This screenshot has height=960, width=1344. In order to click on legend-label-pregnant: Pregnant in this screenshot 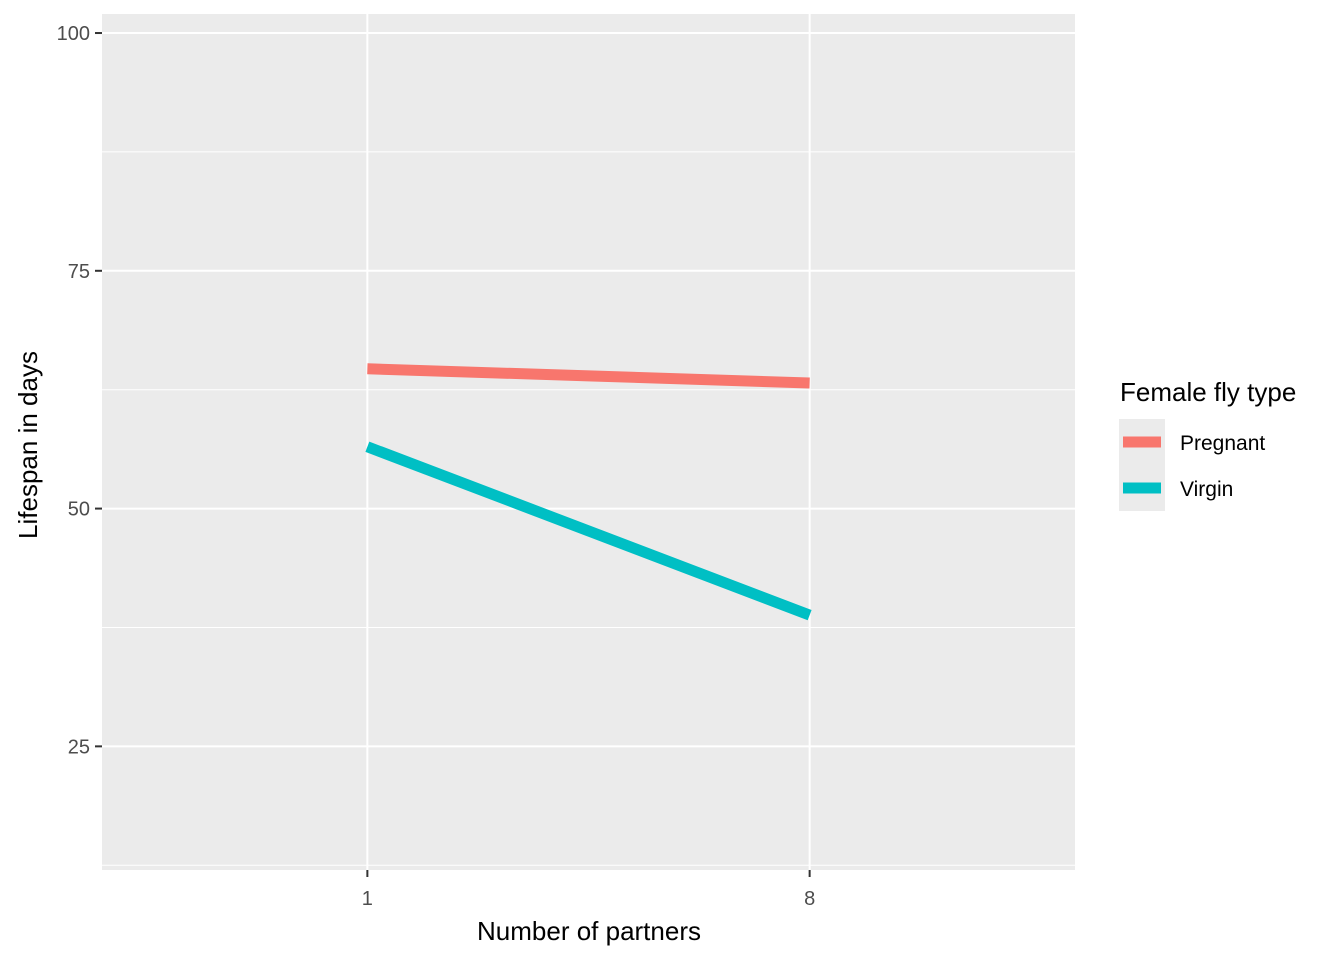, I will do `click(1222, 443)`.